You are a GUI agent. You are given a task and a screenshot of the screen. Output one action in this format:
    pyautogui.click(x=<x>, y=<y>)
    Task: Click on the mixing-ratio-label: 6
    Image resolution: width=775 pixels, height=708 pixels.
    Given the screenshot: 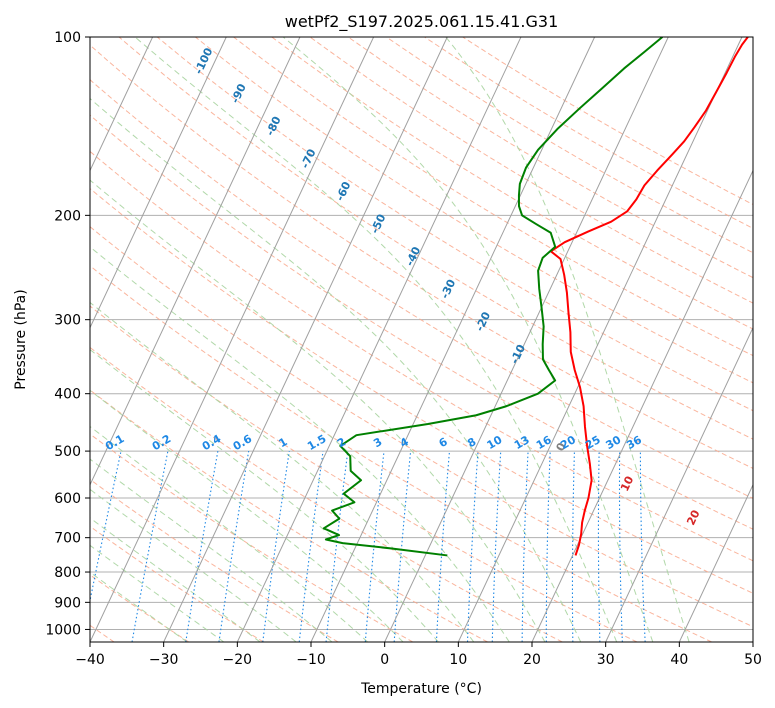 What is the action you would take?
    pyautogui.click(x=443, y=442)
    